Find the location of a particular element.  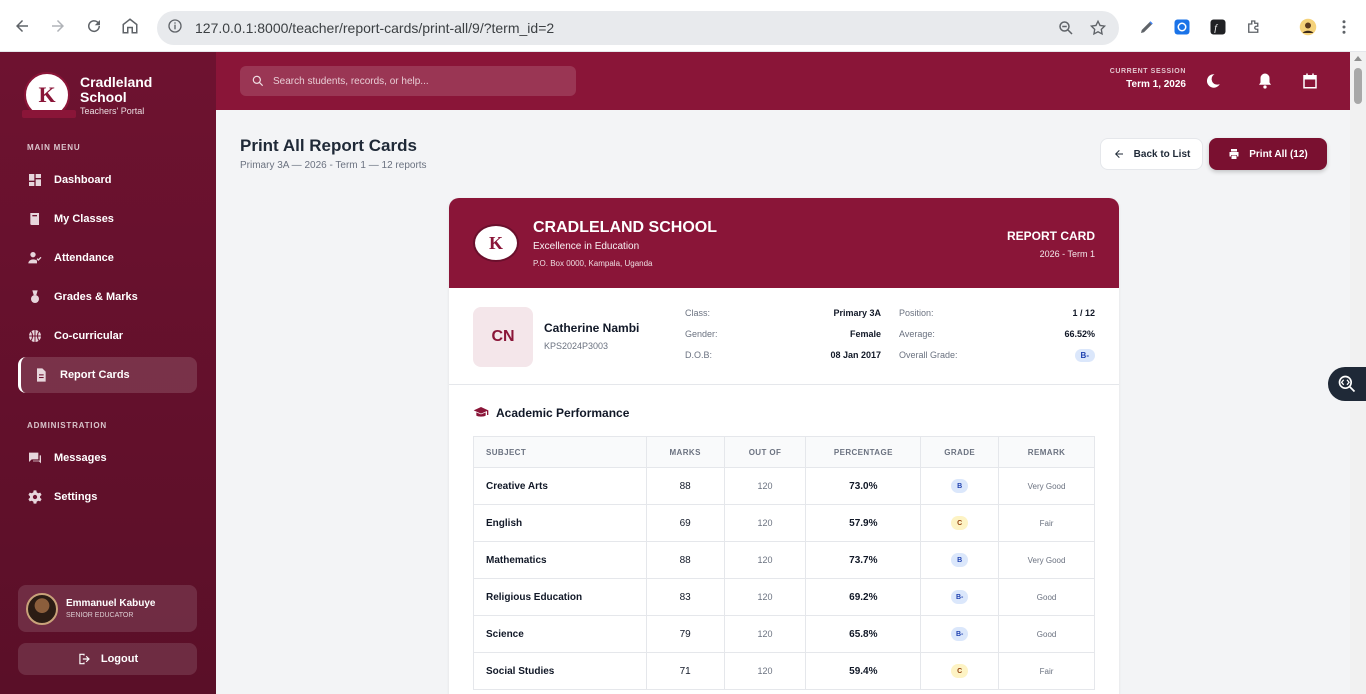

table-row: Science 79 120 65.8% B- Good is located at coordinates (784, 634).